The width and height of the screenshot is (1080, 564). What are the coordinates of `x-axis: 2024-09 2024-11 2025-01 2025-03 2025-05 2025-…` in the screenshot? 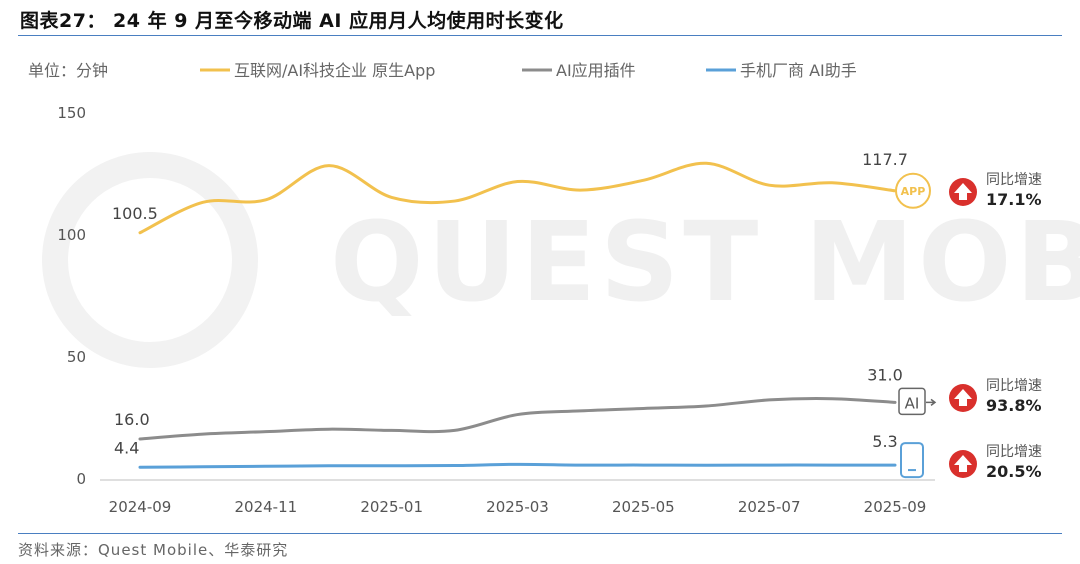 It's located at (517, 497).